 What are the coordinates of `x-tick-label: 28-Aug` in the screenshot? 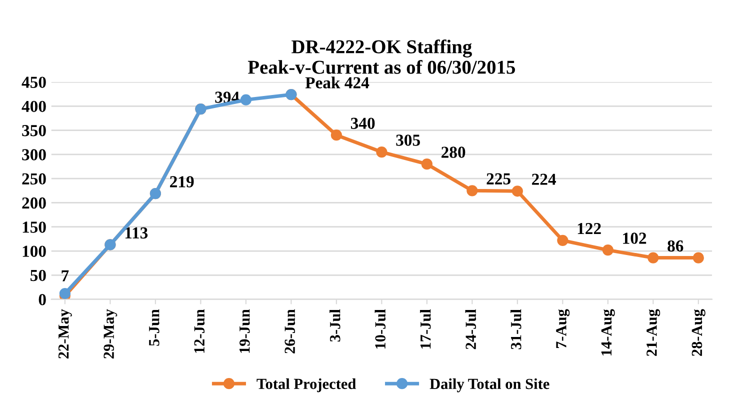 It's located at (699, 332).